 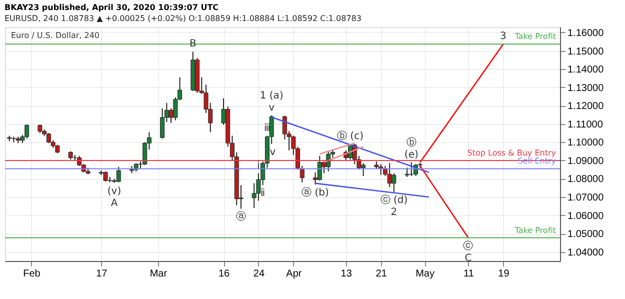 I want to click on y-tick-label: 1.13000, so click(x=586, y=88).